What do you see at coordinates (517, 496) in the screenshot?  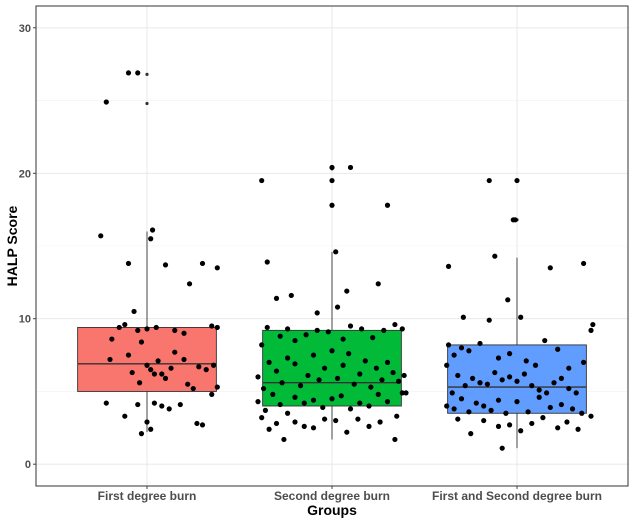 I see `x-tick-label: First and Second degree burn` at bounding box center [517, 496].